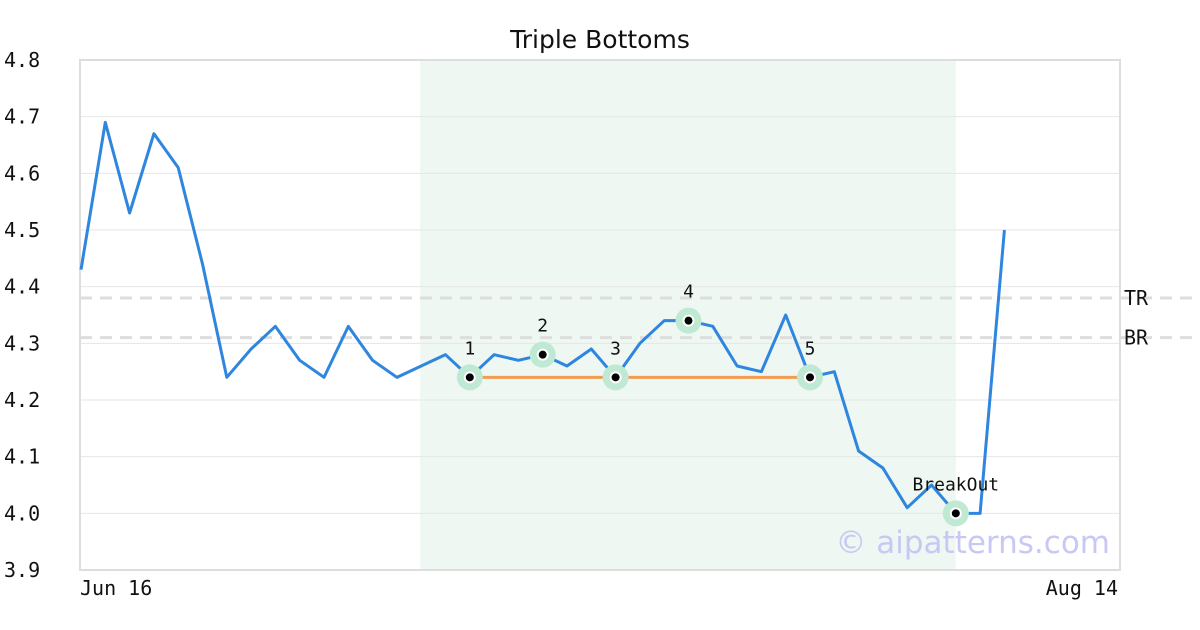 The image size is (1200, 630). I want to click on marker-label: 3, so click(615, 348).